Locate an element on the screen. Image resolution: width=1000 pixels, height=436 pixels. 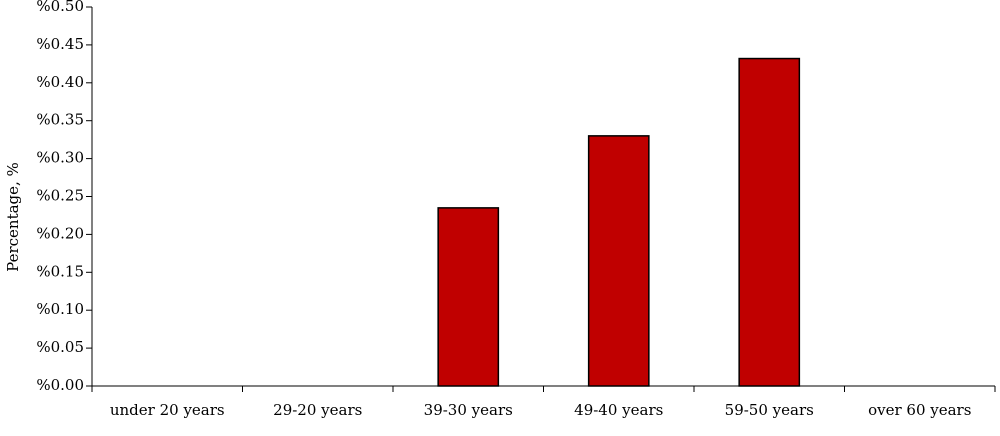
y-tick-label: %0.10 is located at coordinates (60, 309).